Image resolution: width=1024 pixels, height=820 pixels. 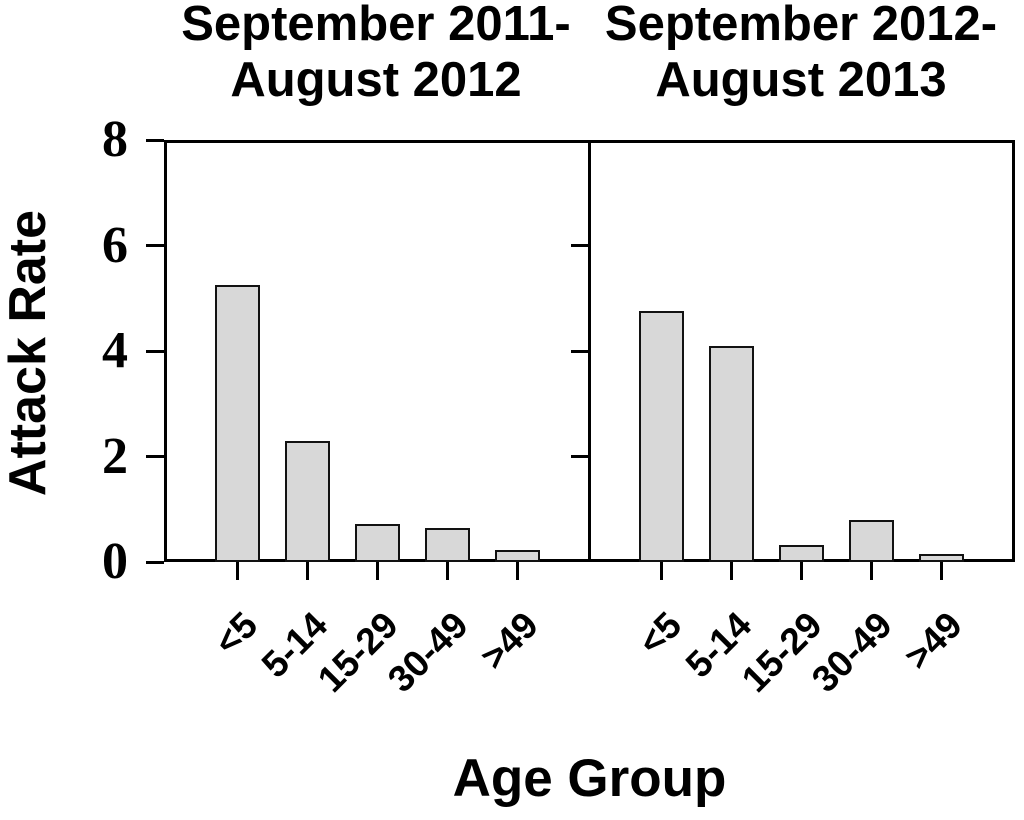 I want to click on panel-title-left-line2: August 2012, so click(x=376, y=80).